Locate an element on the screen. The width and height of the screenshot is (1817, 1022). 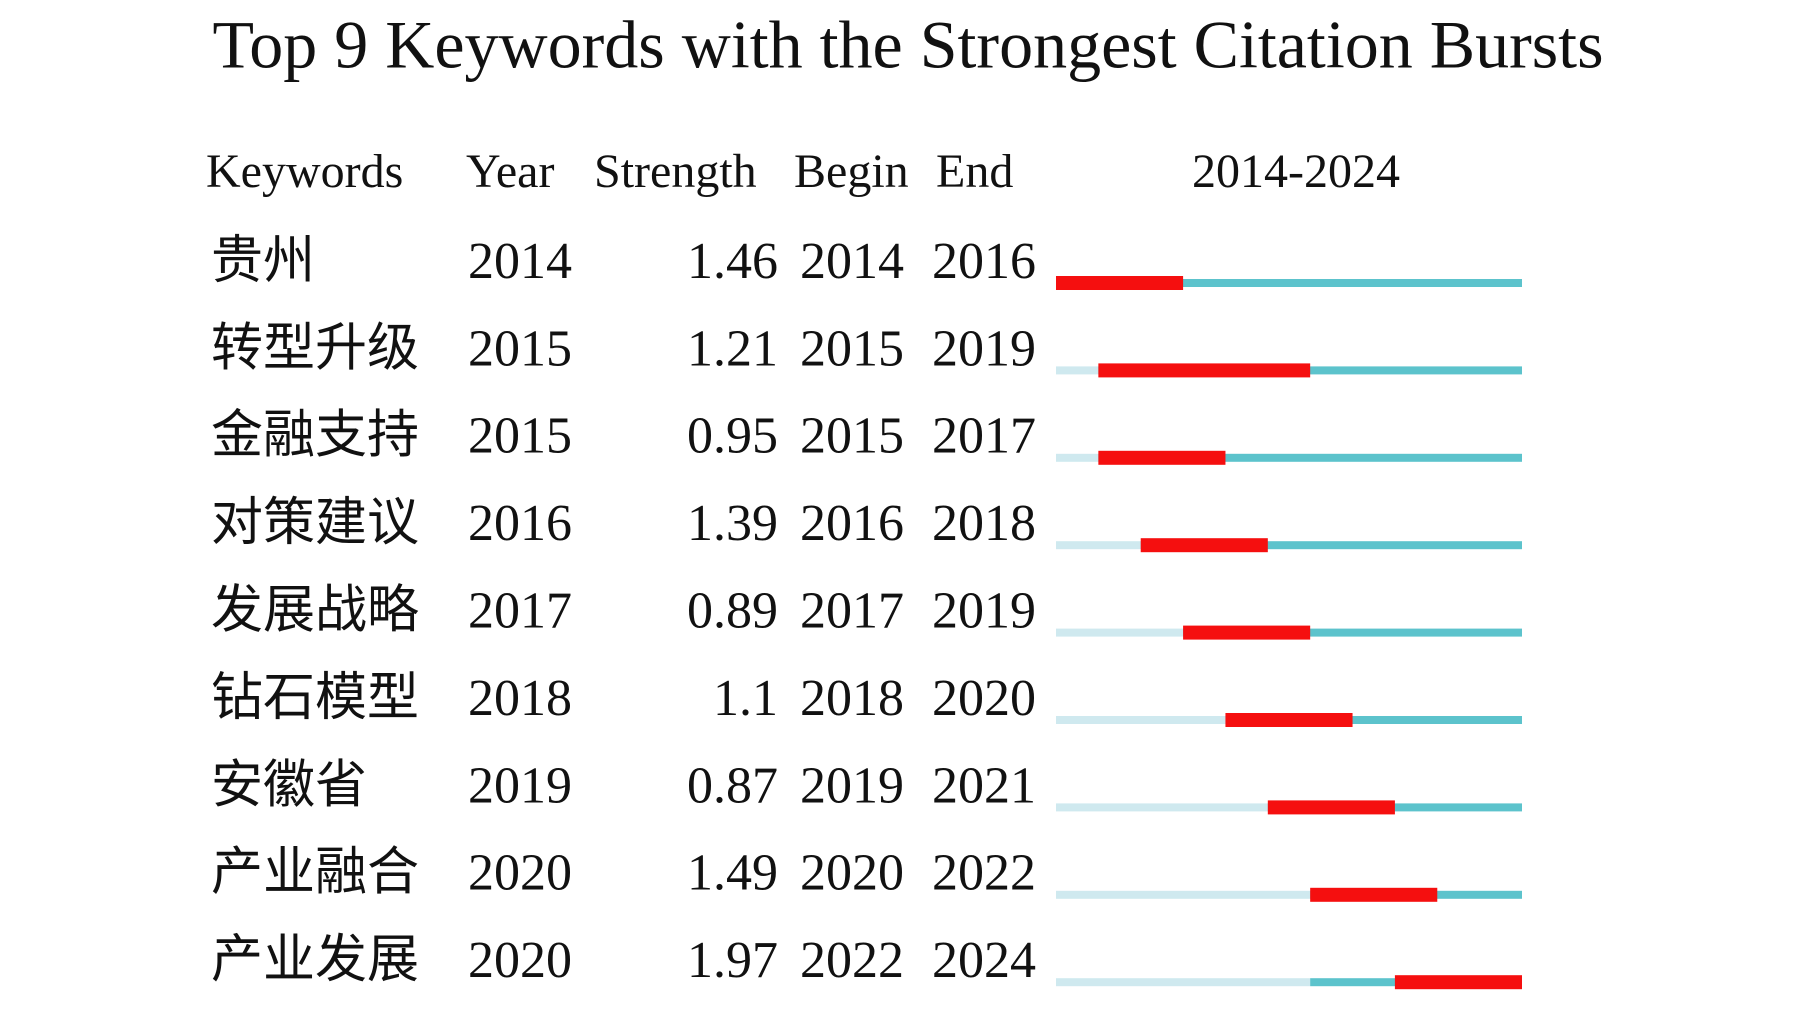
end: 2017 is located at coordinates (984, 436).